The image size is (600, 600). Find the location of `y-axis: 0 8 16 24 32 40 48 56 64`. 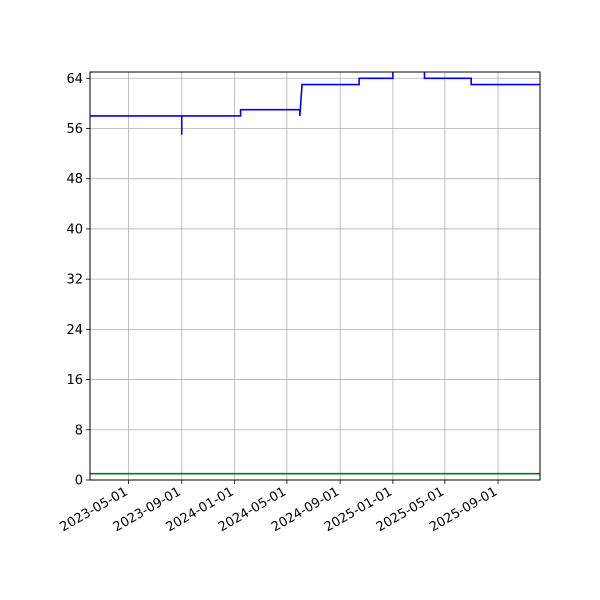

y-axis: 0 8 16 24 32 40 48 56 64 is located at coordinates (78, 280).